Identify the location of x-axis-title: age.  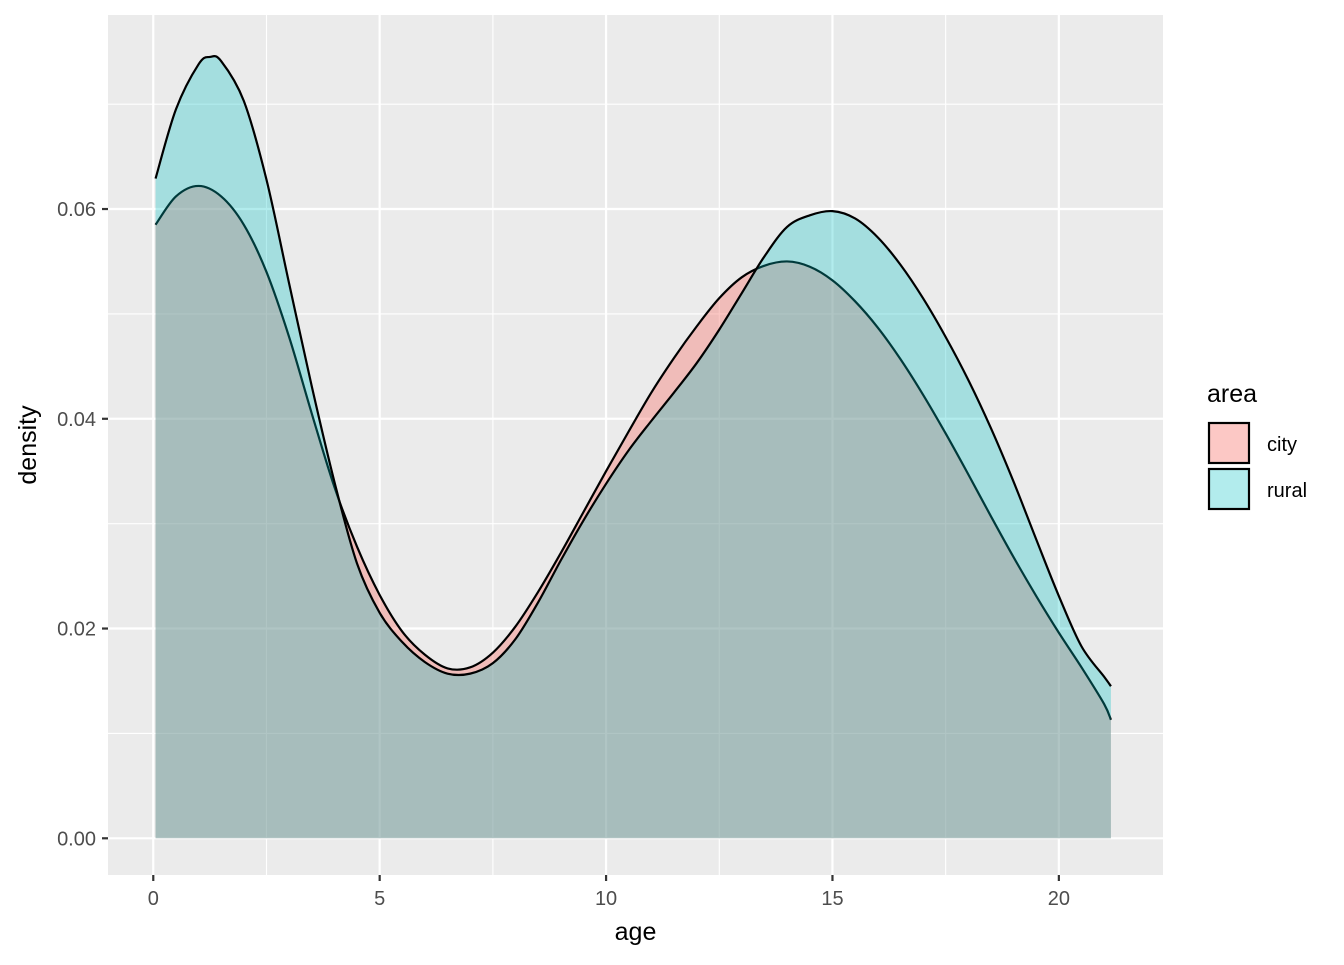
(636, 932).